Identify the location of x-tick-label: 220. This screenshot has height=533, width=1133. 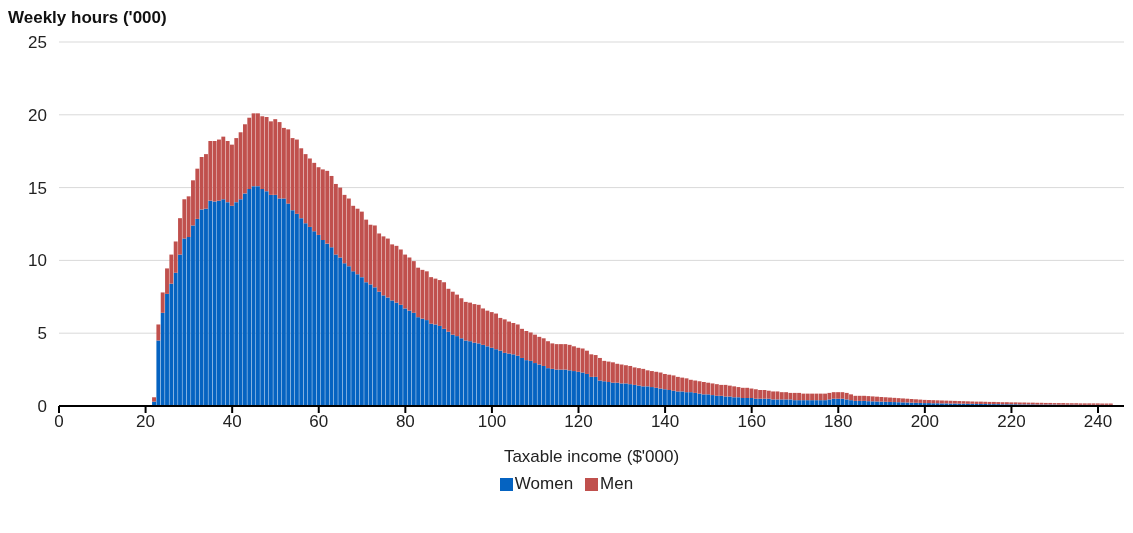
(1011, 422).